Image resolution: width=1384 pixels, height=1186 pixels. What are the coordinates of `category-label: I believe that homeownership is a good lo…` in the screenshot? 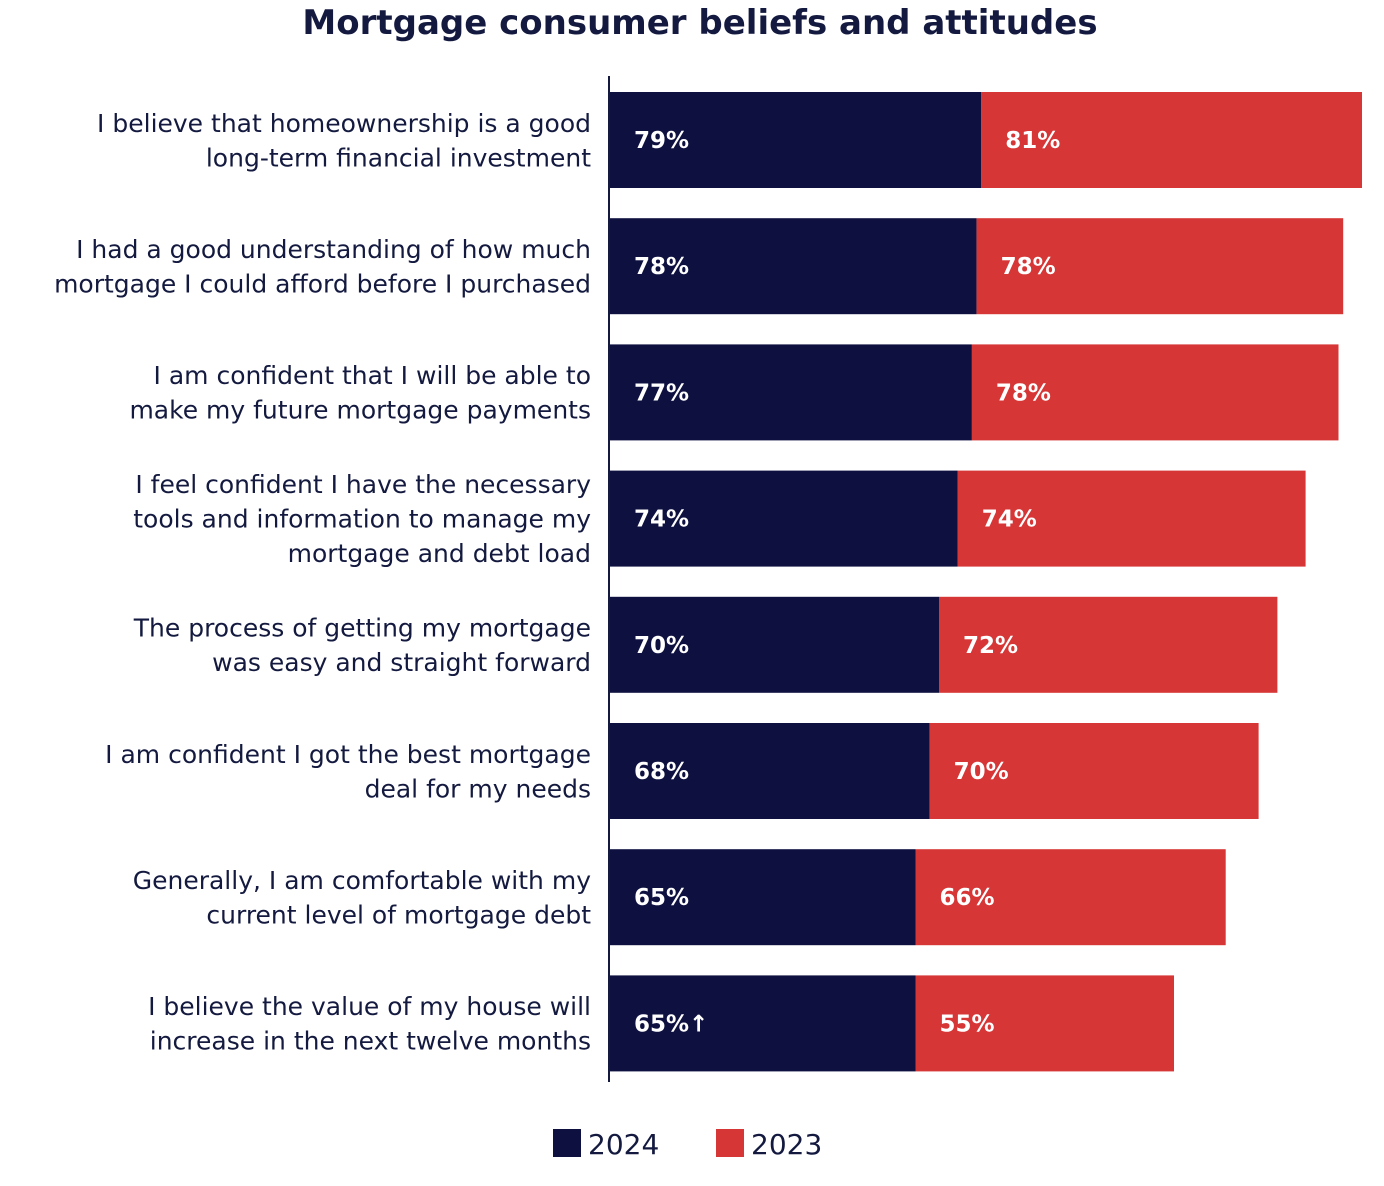 It's located at (344, 141).